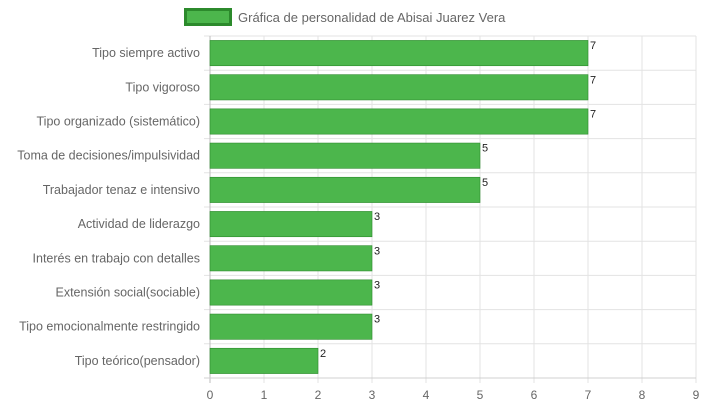  Describe the element at coordinates (534, 395) in the screenshot. I see `x-tick-label: 6` at that location.